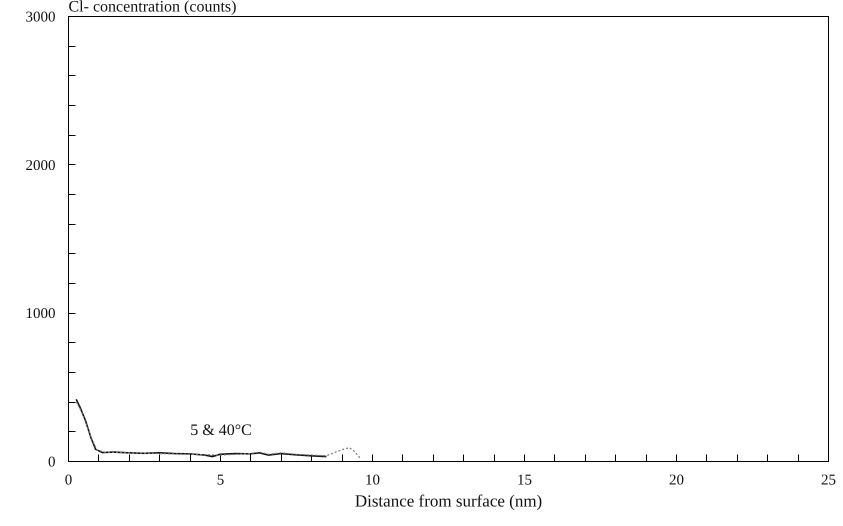 This screenshot has height=526, width=843. I want to click on x-axis-title: Distance from surface (nm), so click(448, 501).